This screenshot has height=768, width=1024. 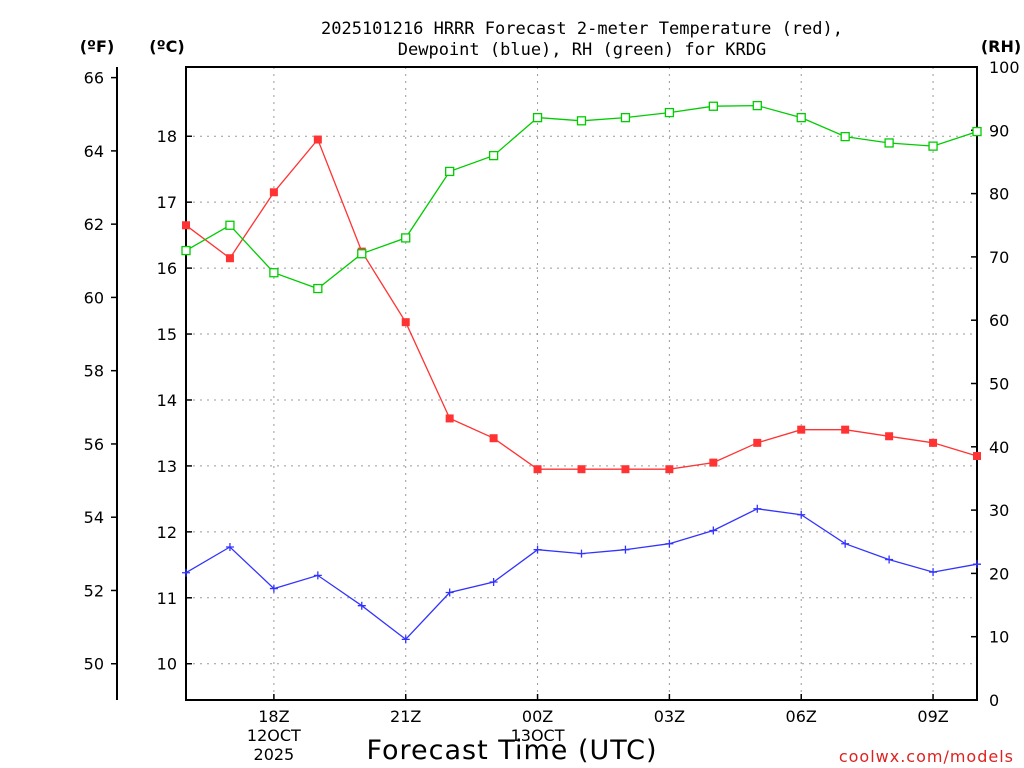 What do you see at coordinates (999, 510) in the screenshot?
I see `rh-tick-label: 30` at bounding box center [999, 510].